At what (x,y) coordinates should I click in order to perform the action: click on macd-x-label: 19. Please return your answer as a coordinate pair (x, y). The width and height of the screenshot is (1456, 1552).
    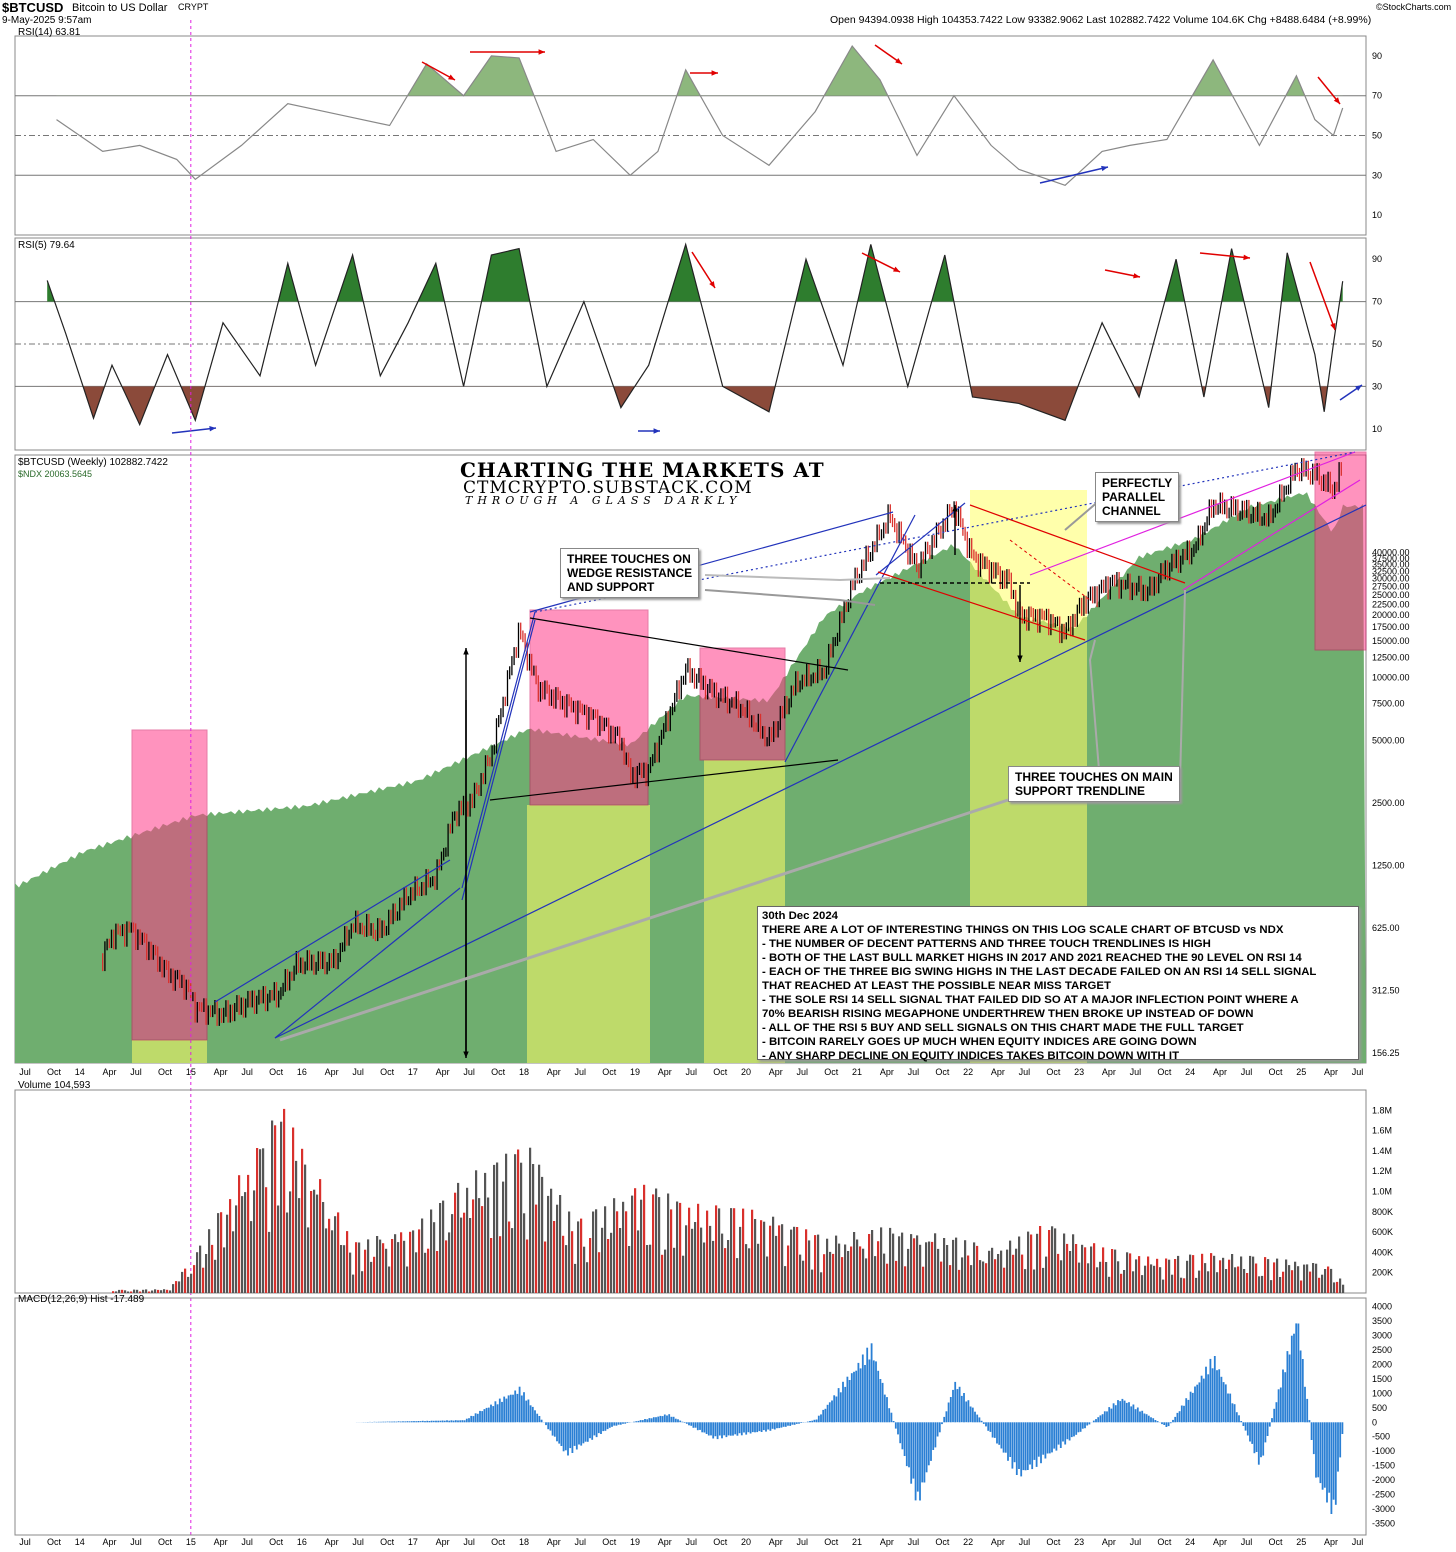
    Looking at the image, I should click on (635, 1542).